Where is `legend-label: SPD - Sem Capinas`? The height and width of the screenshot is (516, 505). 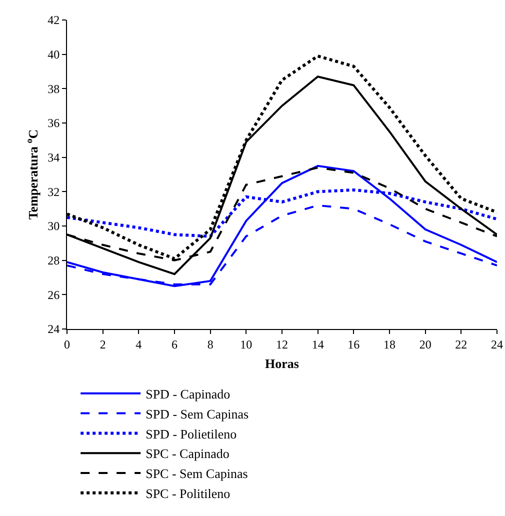
legend-label: SPD - Sem Capinas is located at coordinates (197, 414).